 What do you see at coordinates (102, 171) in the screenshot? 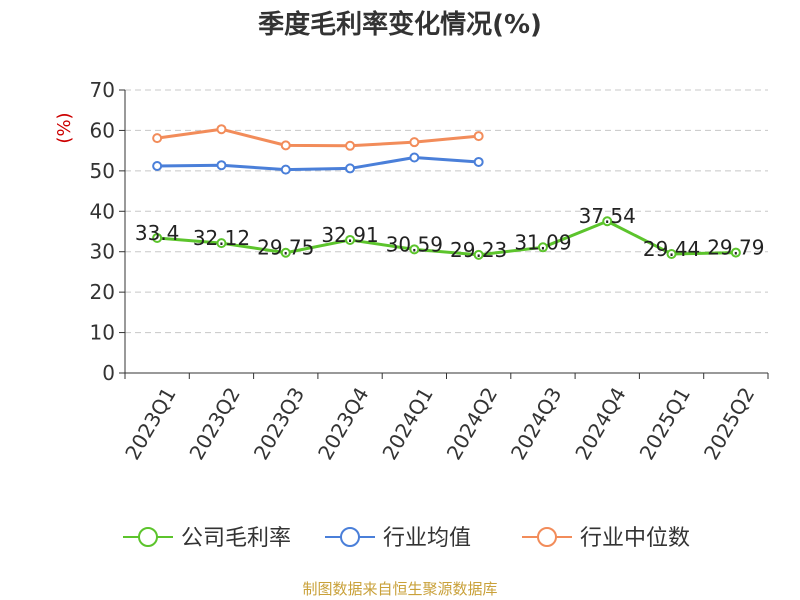
I see `y-tick-label: 50` at bounding box center [102, 171].